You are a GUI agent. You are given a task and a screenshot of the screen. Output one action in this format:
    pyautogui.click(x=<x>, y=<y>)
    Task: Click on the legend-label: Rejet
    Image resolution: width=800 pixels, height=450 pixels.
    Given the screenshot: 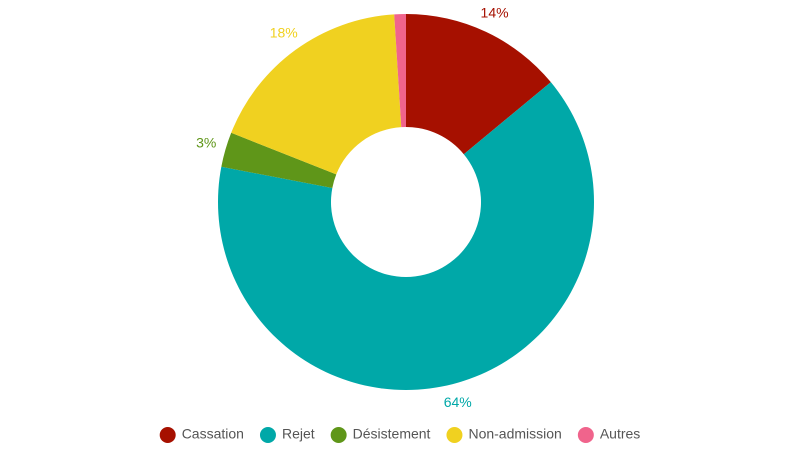 What is the action you would take?
    pyautogui.click(x=298, y=434)
    